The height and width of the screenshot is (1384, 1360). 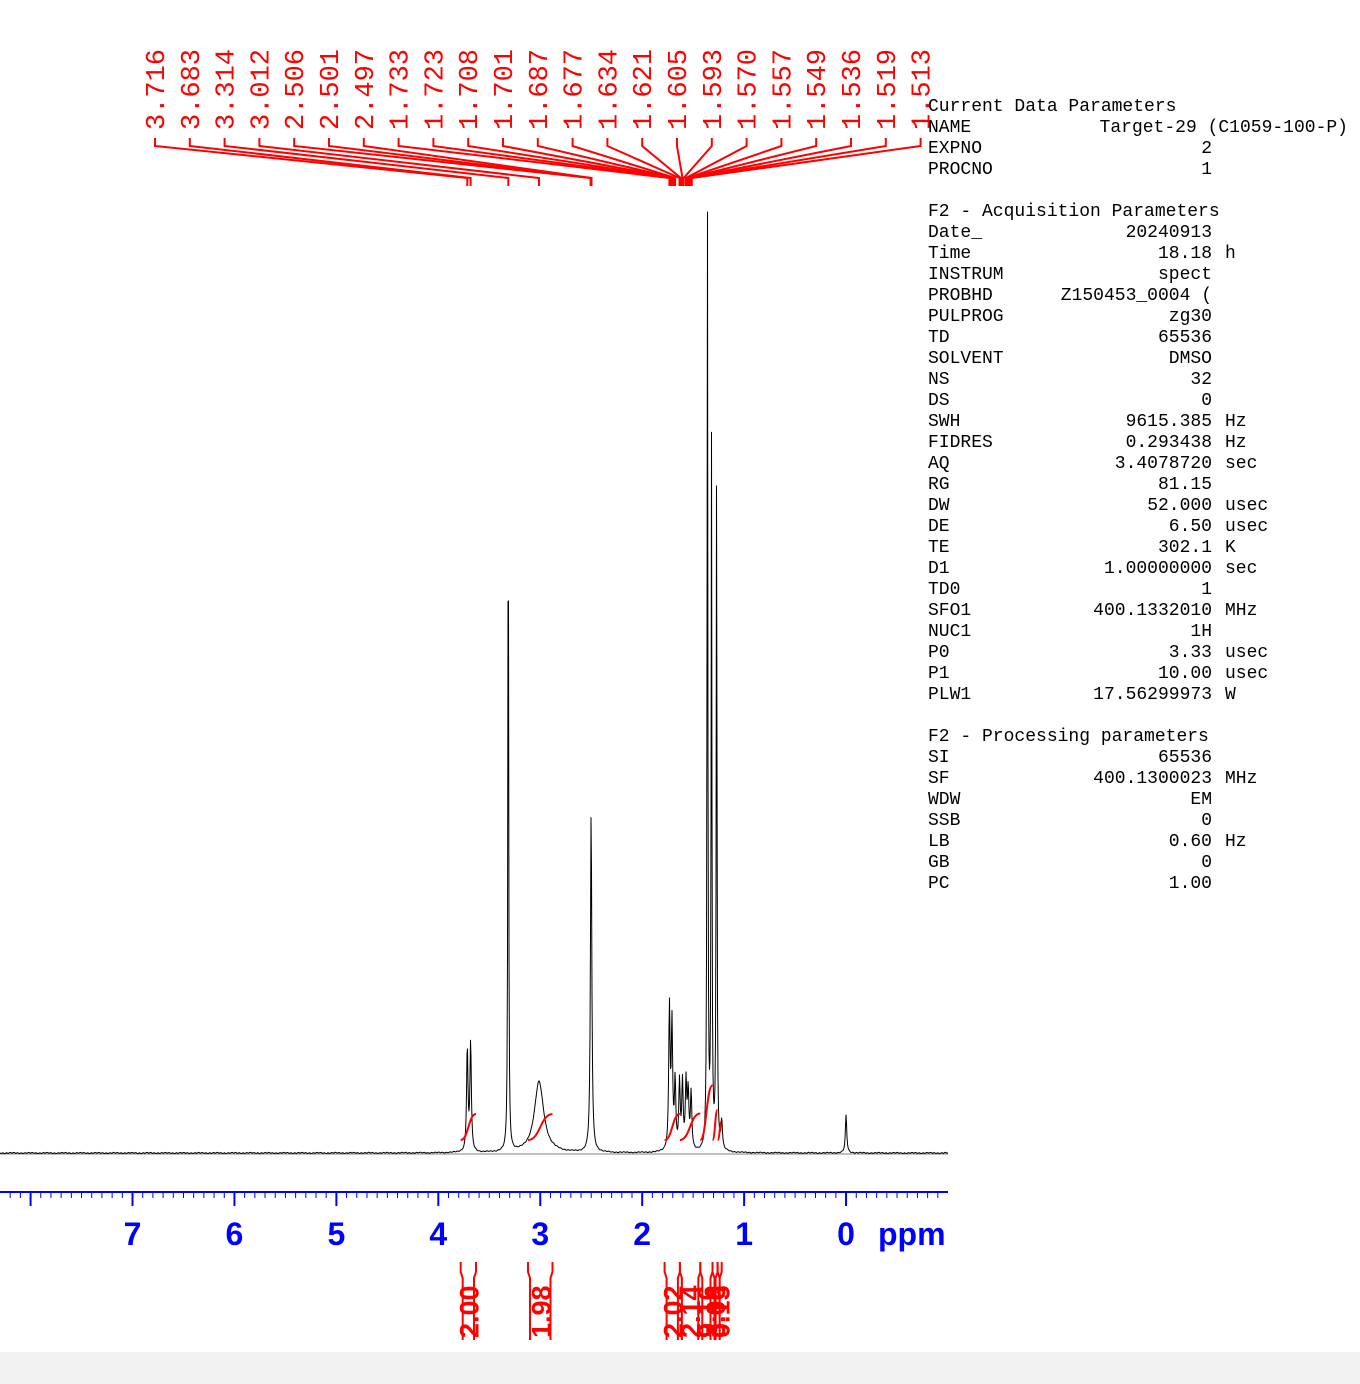 What do you see at coordinates (939, 506) in the screenshot?
I see `param-key: DW` at bounding box center [939, 506].